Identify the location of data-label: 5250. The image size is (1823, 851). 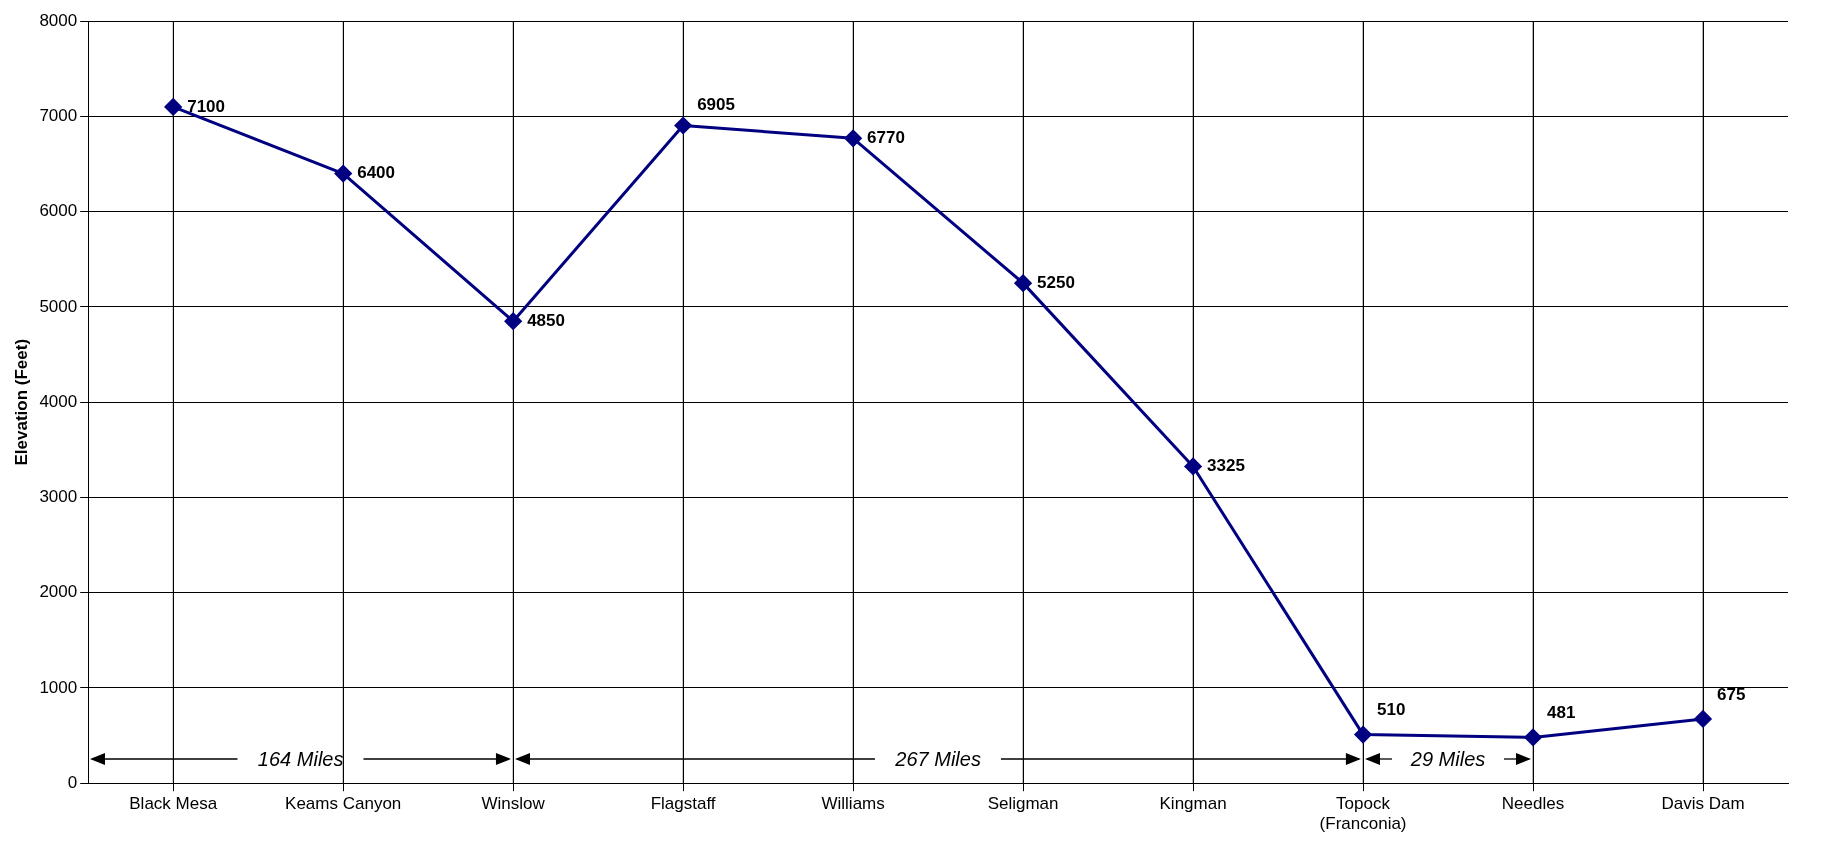
(1056, 282).